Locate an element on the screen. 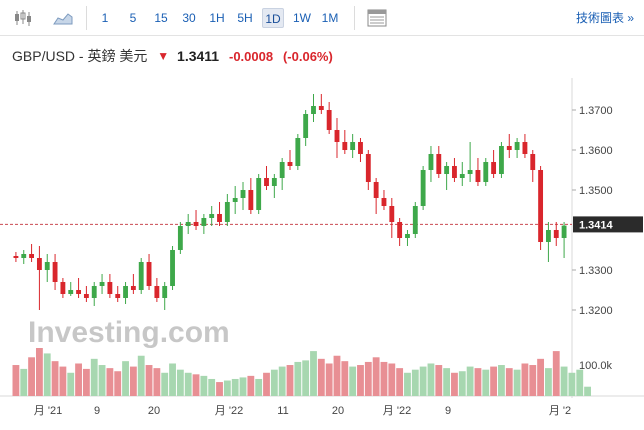 Image resolution: width=644 pixels, height=430 pixels. timeframe-button-15: 15 is located at coordinates (161, 18).